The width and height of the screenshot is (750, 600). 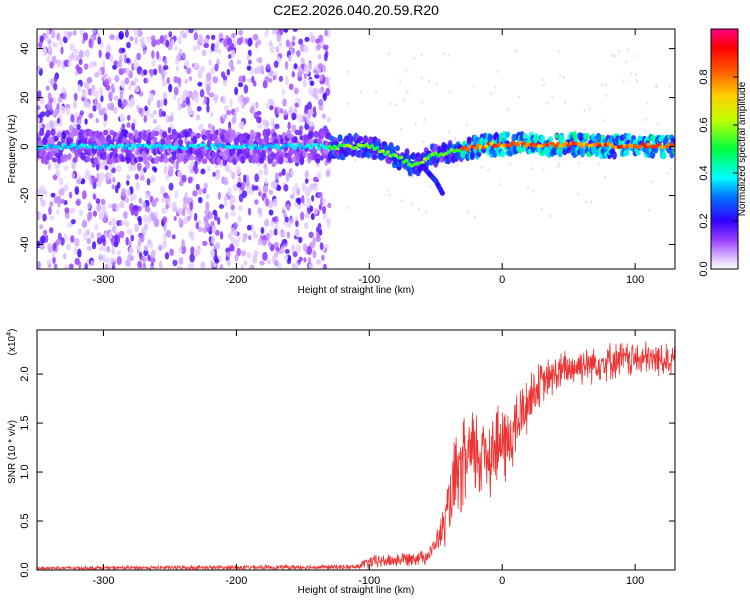 What do you see at coordinates (337, 148) in the screenshot?
I see `signal-core` at bounding box center [337, 148].